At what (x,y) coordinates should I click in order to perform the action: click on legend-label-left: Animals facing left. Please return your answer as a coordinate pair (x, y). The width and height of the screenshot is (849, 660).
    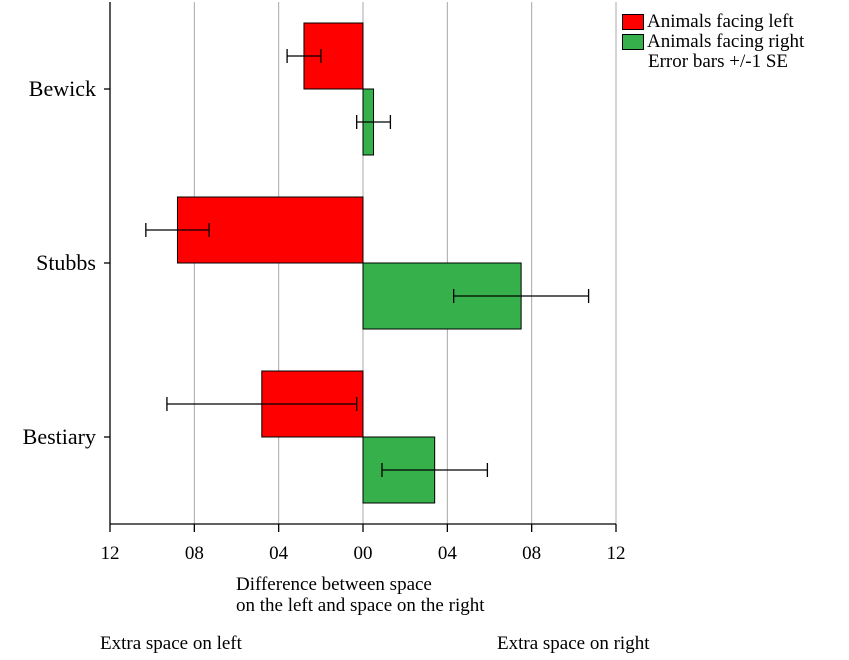
    Looking at the image, I should click on (720, 21).